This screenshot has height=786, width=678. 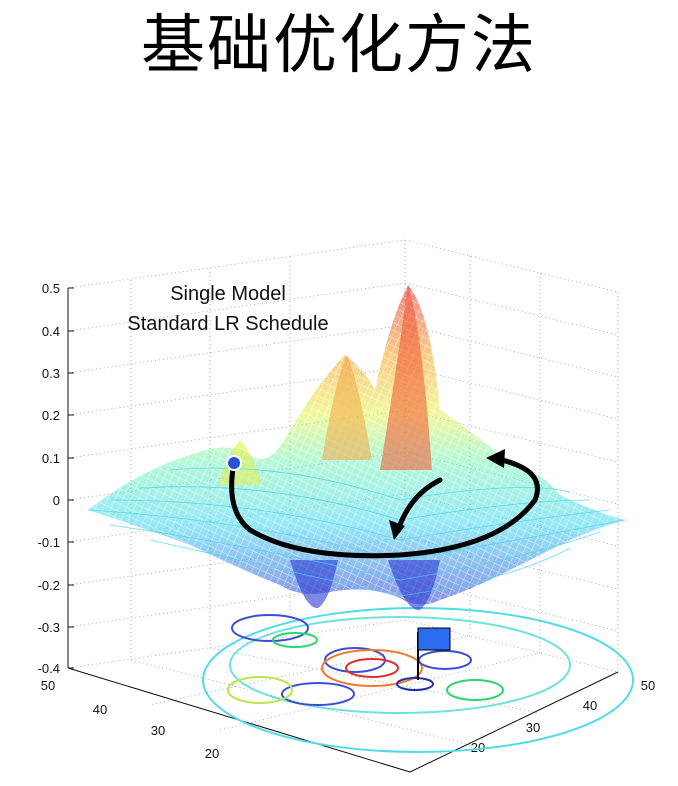 I want to click on x-tick-label: 20, so click(x=212, y=753).